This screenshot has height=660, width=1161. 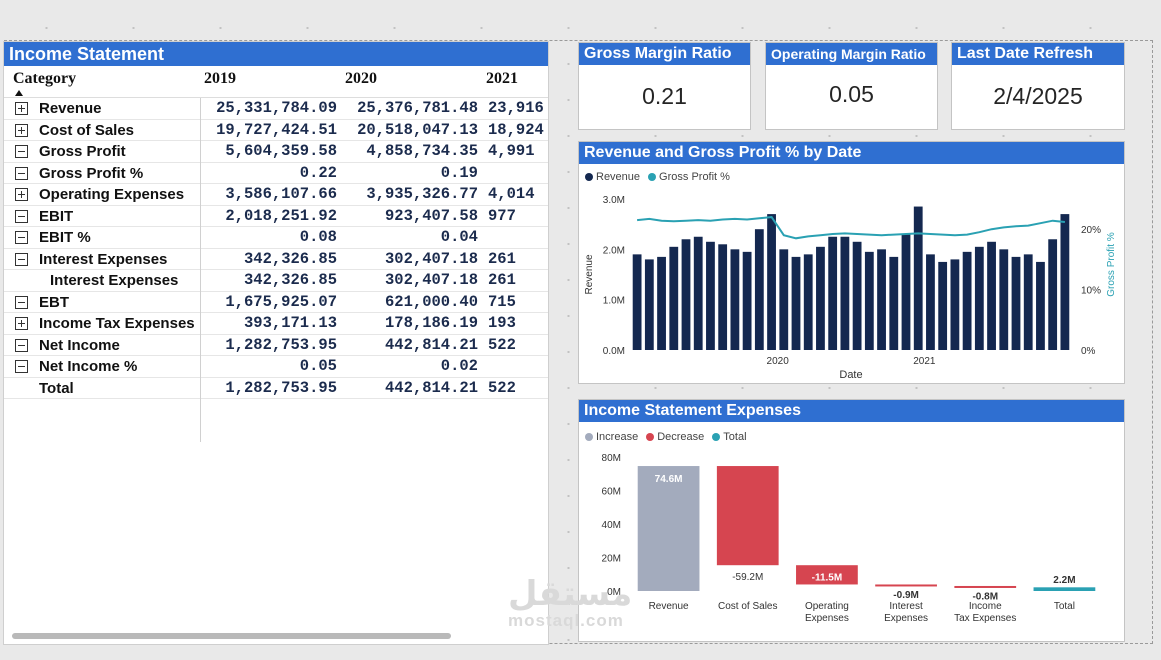 I want to click on cell-2020: 0.04, so click(x=459, y=237).